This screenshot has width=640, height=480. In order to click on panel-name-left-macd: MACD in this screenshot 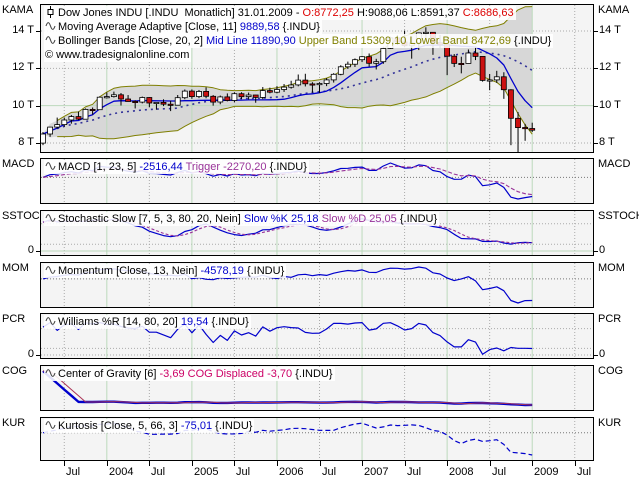, I will do `click(18, 164)`.